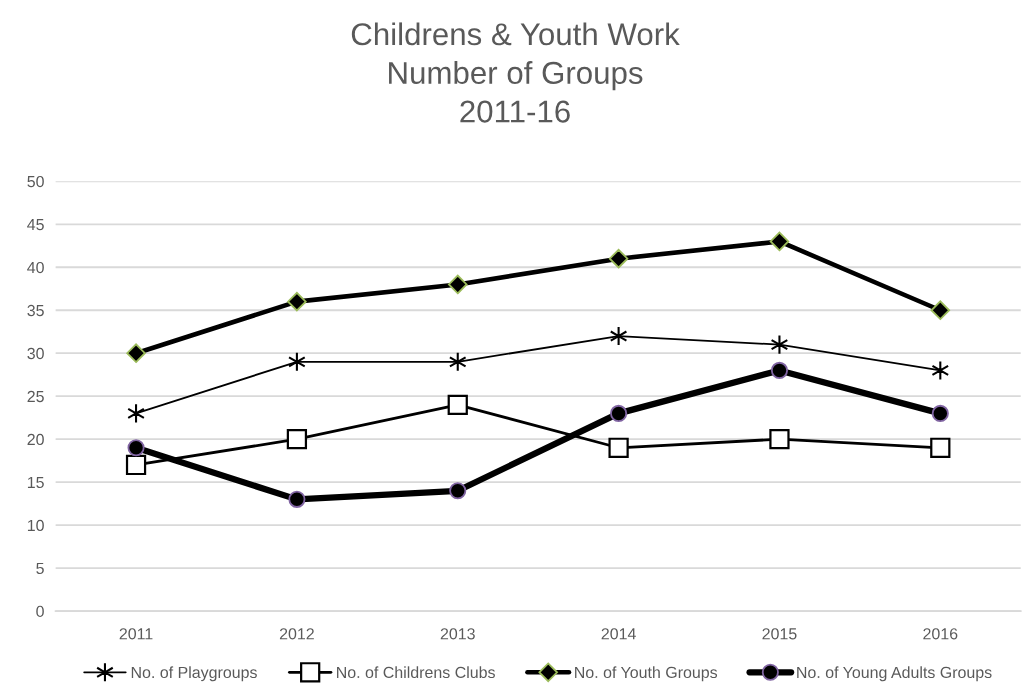 The height and width of the screenshot is (700, 1030). I want to click on x-tick-label: 2014, so click(618, 634).